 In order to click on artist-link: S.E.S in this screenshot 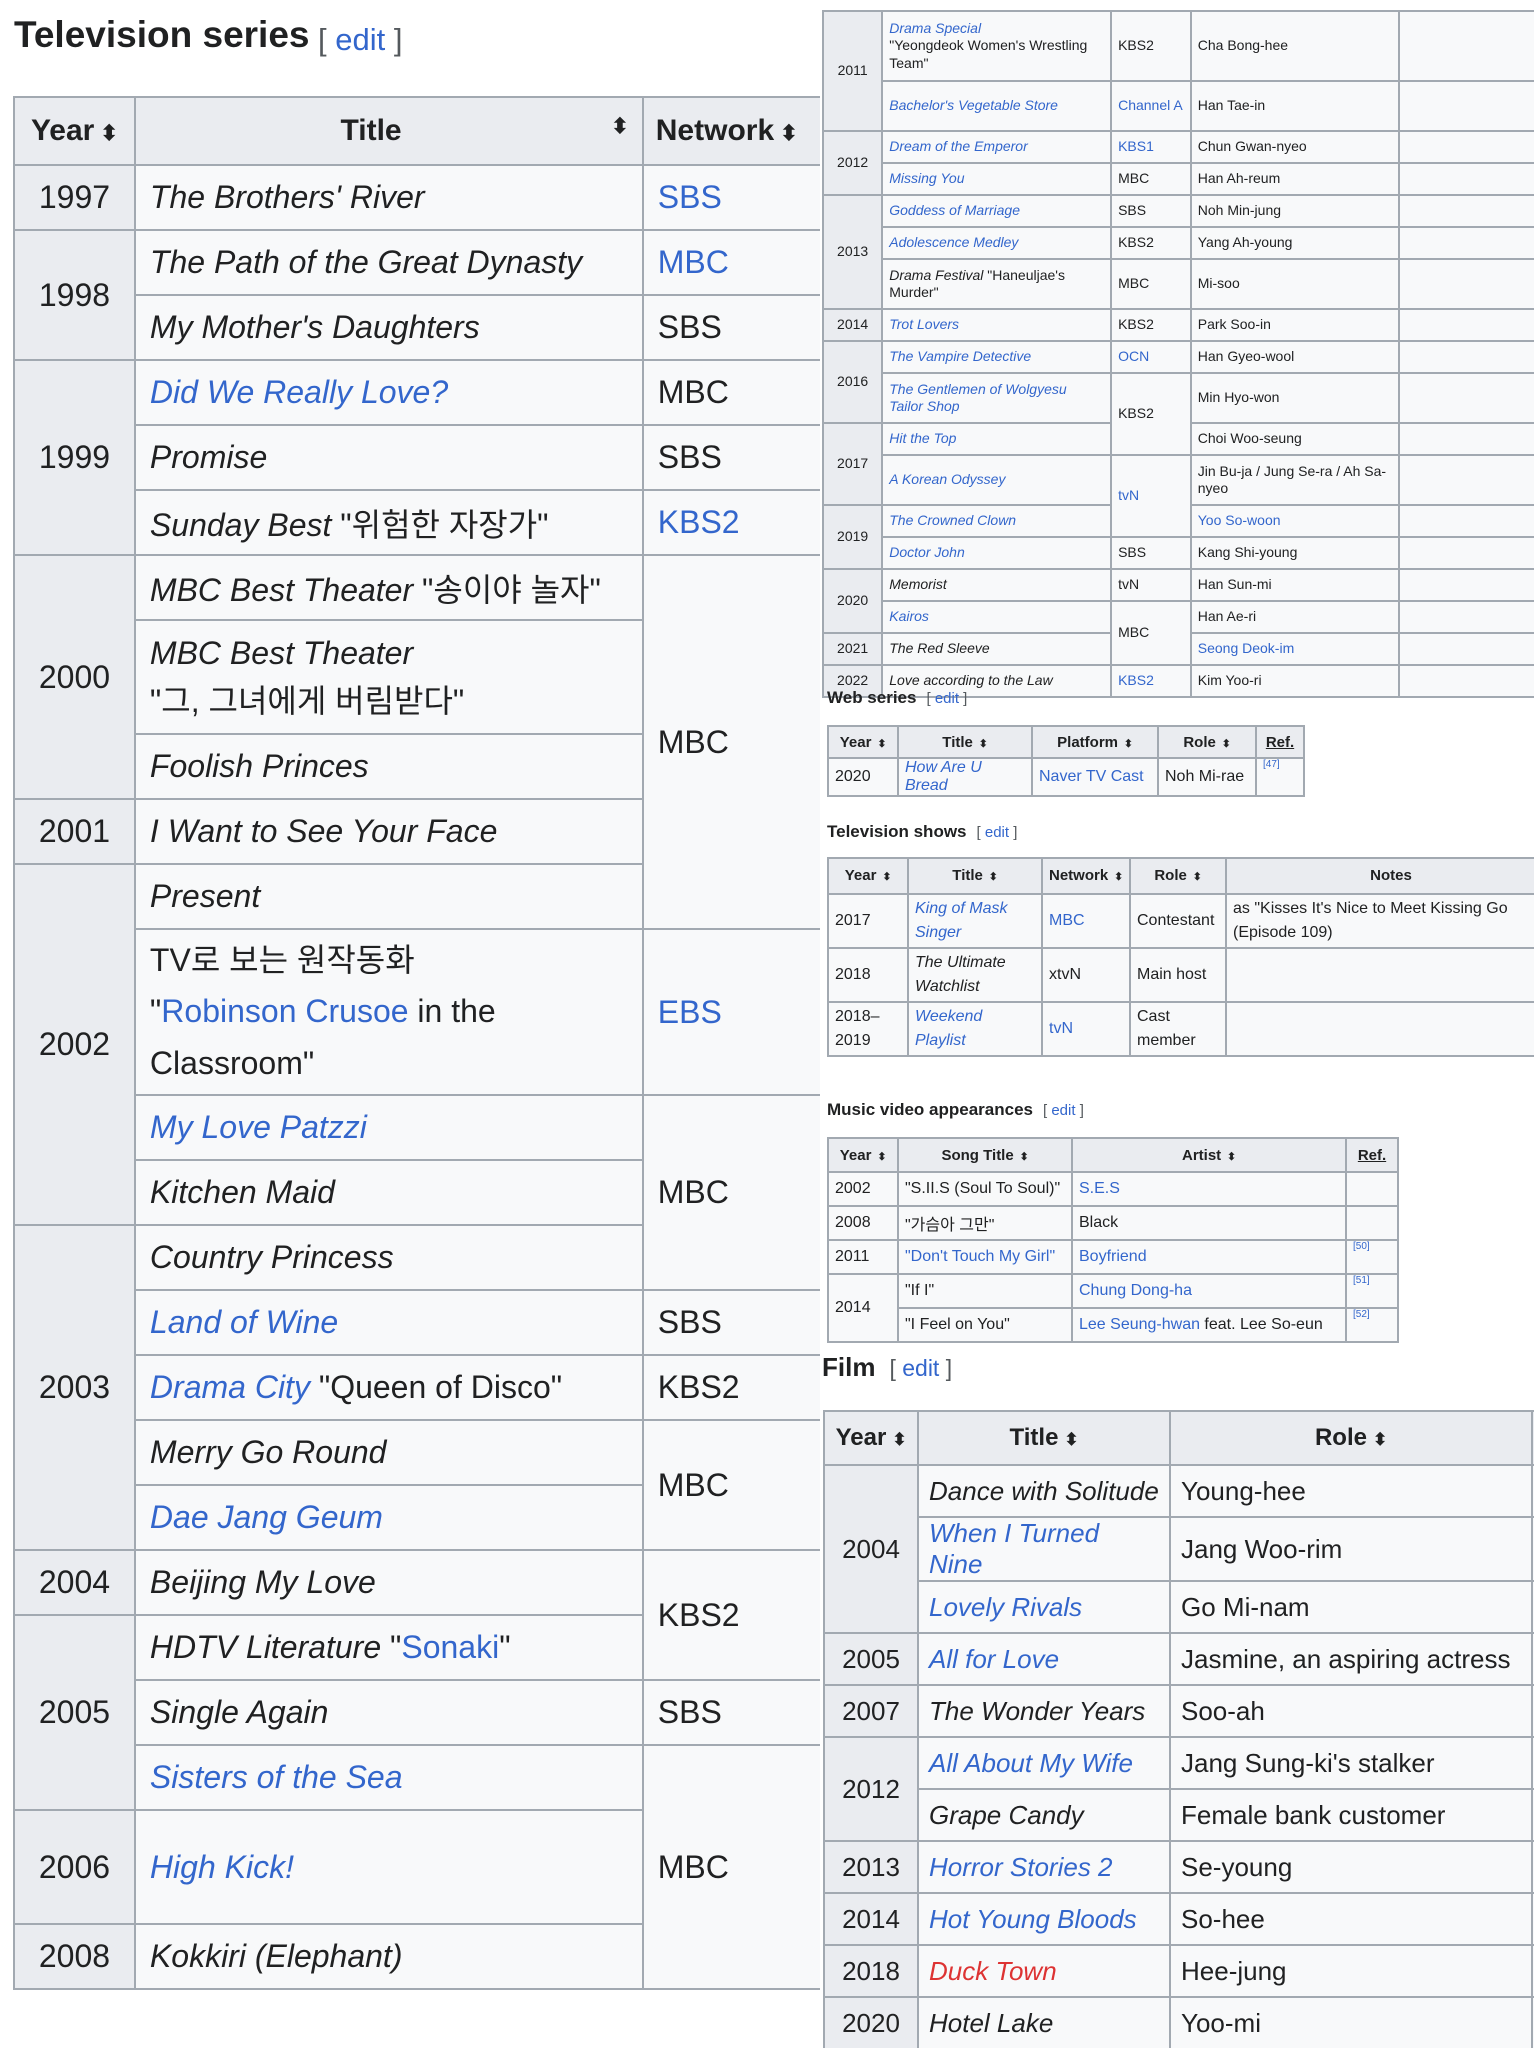, I will do `click(1209, 1189)`.